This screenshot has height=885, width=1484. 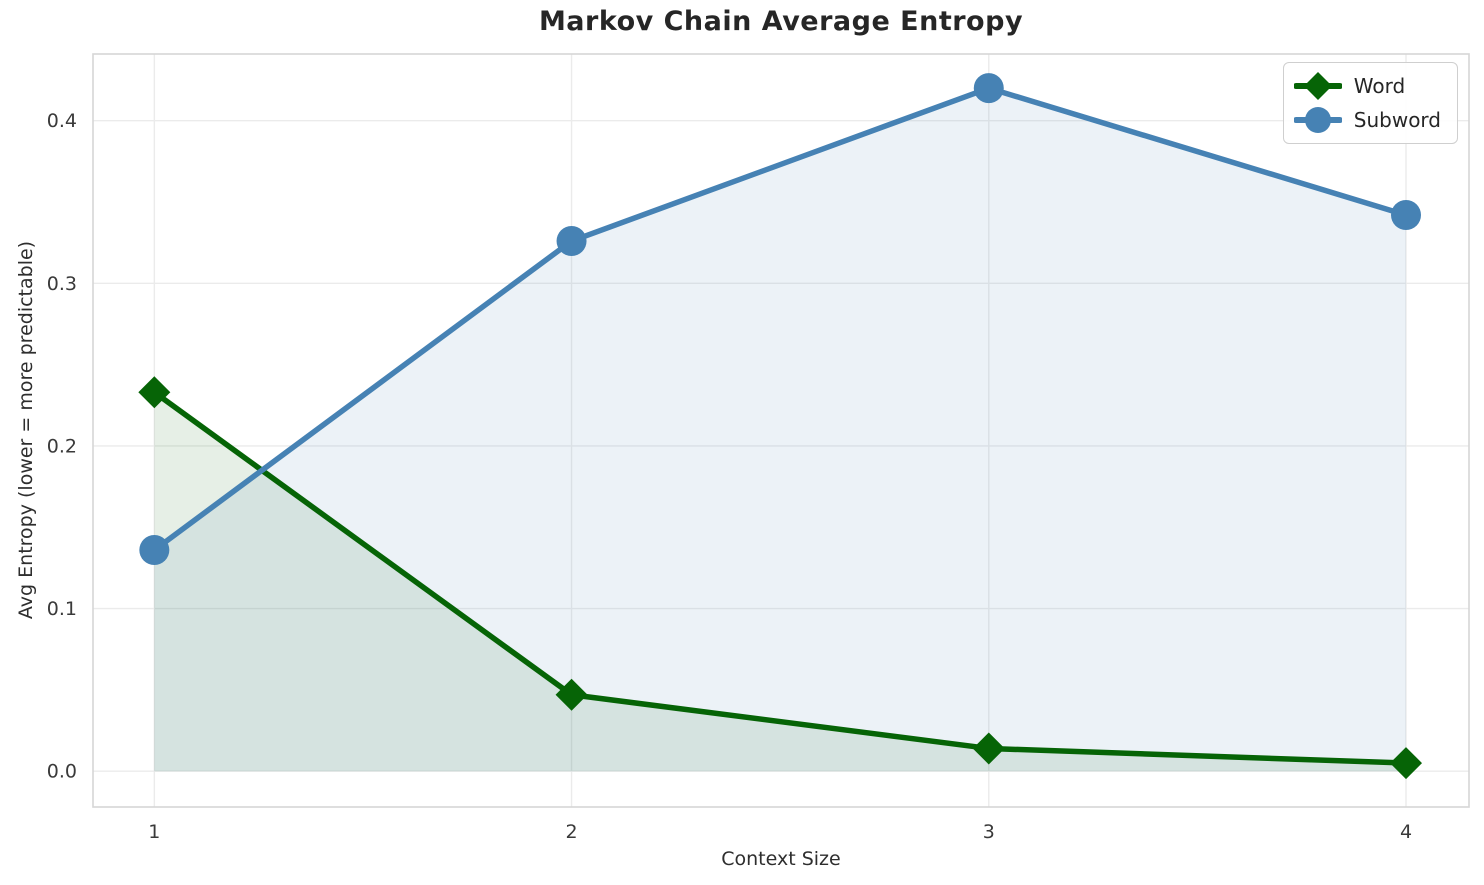 I want to click on legend: Word Subword, so click(x=1370, y=103).